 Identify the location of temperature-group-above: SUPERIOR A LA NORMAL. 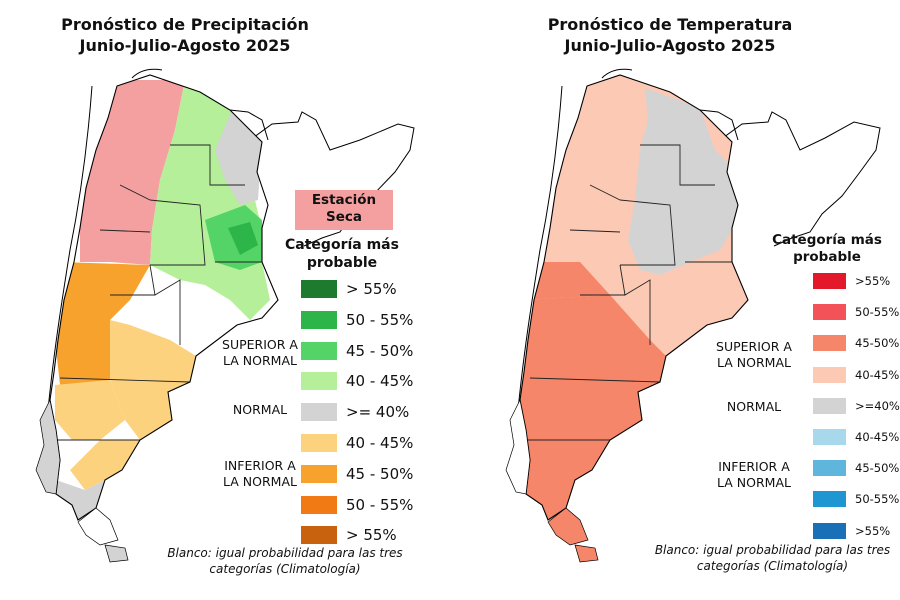
(754, 355).